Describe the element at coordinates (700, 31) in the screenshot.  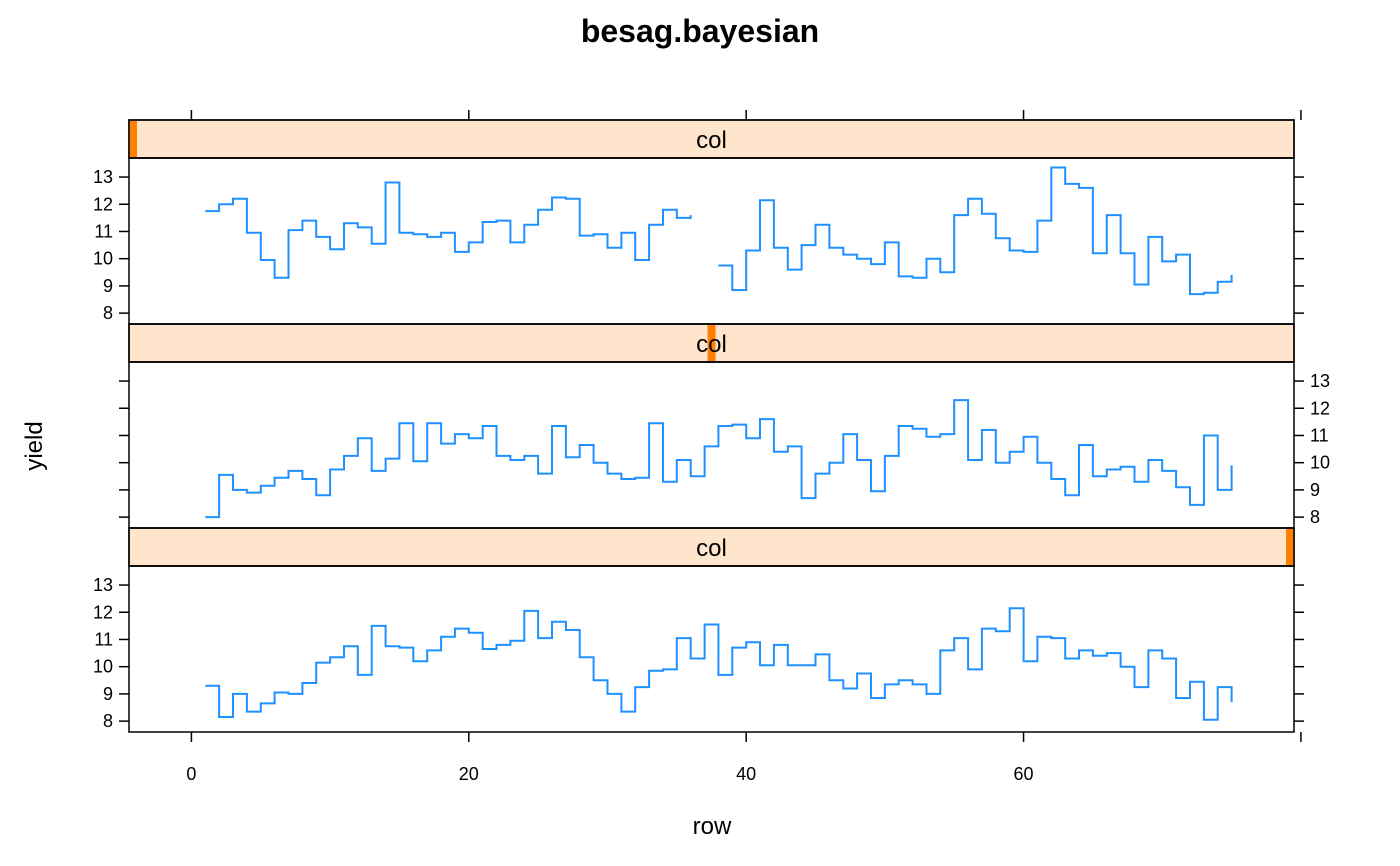
I see `chart-title: besag.bayesian` at that location.